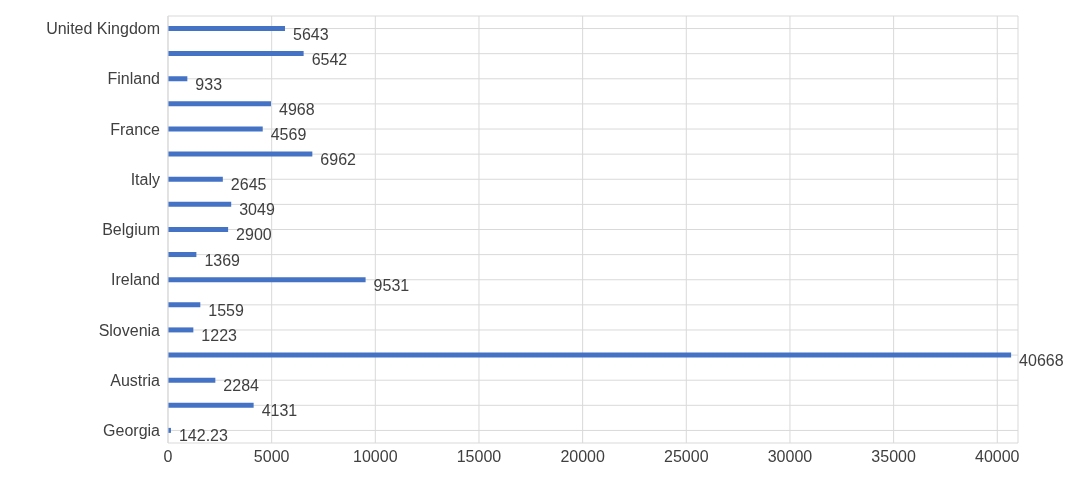 The width and height of the screenshot is (1086, 485). Describe the element at coordinates (168, 457) in the screenshot. I see `x-tick-label: 0` at that location.